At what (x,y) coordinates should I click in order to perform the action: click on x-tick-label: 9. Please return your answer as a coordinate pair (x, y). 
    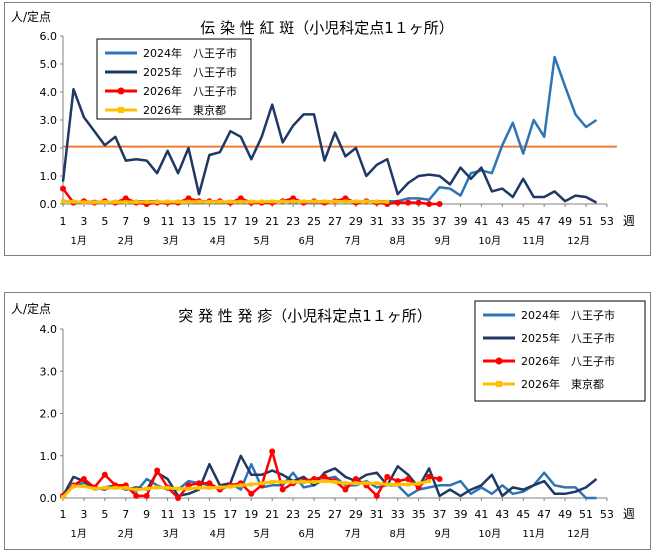
    Looking at the image, I should click on (146, 514).